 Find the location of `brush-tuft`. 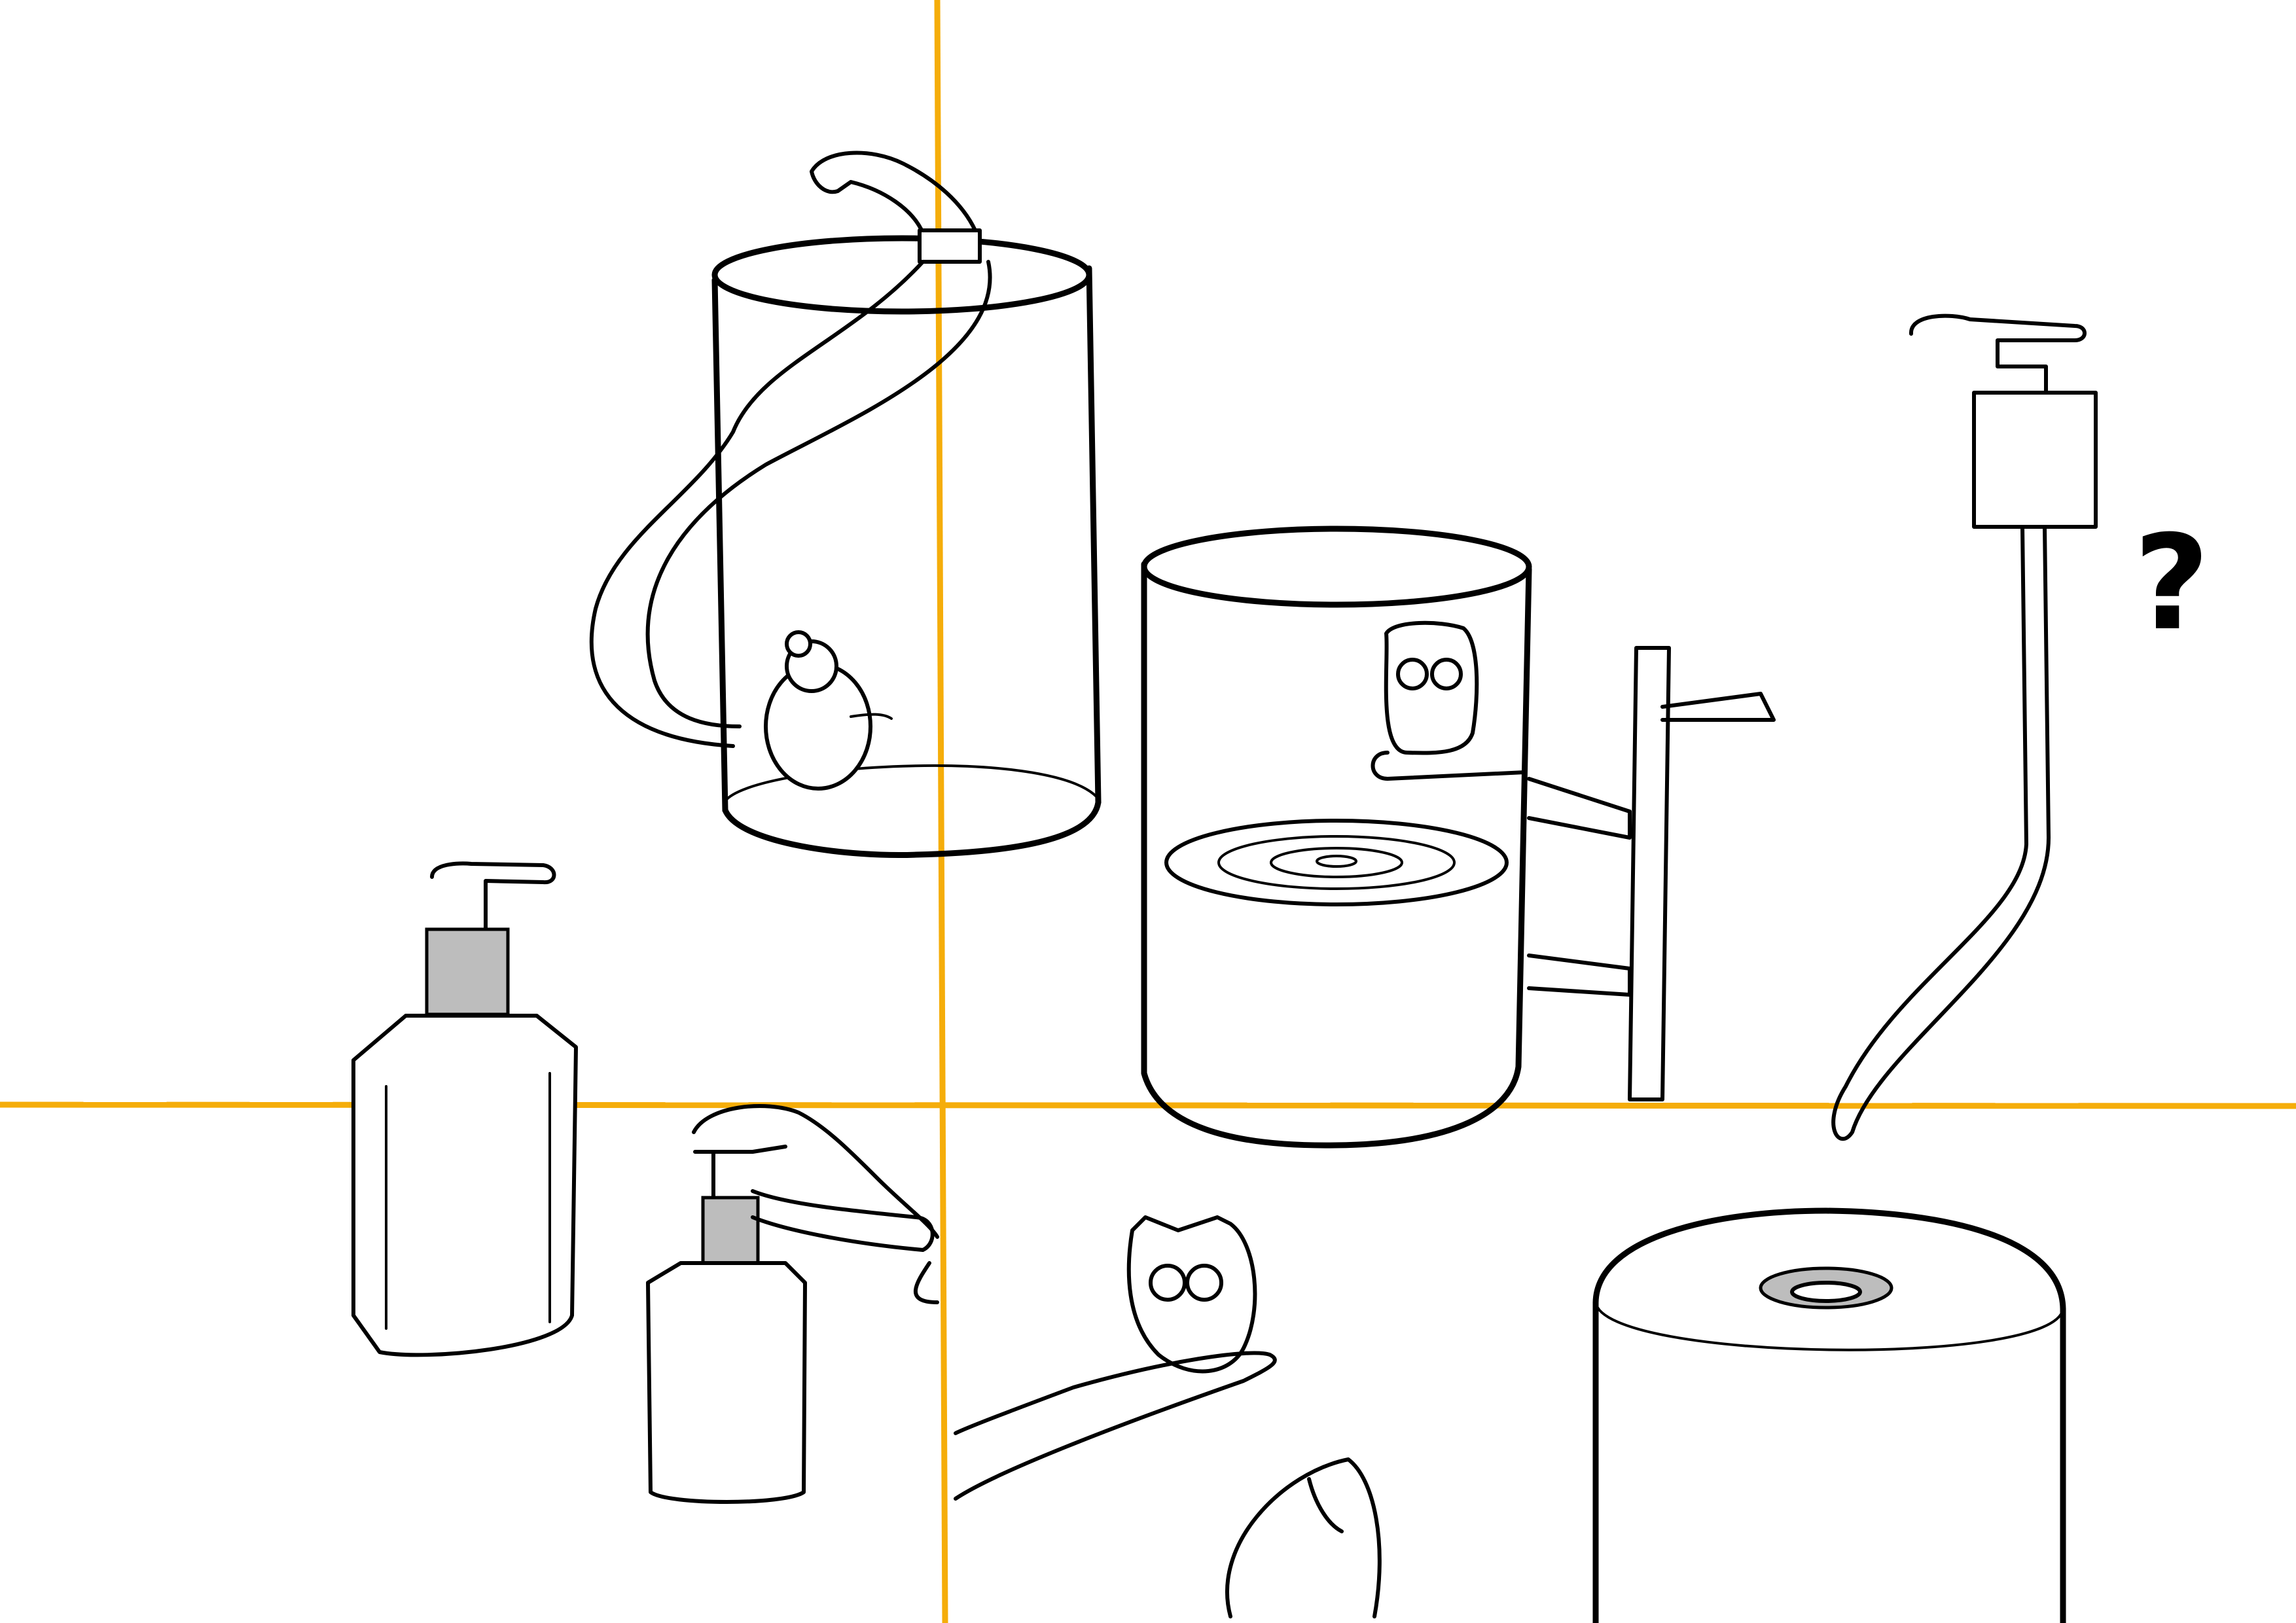

brush-tuft is located at coordinates (1303, 1537).